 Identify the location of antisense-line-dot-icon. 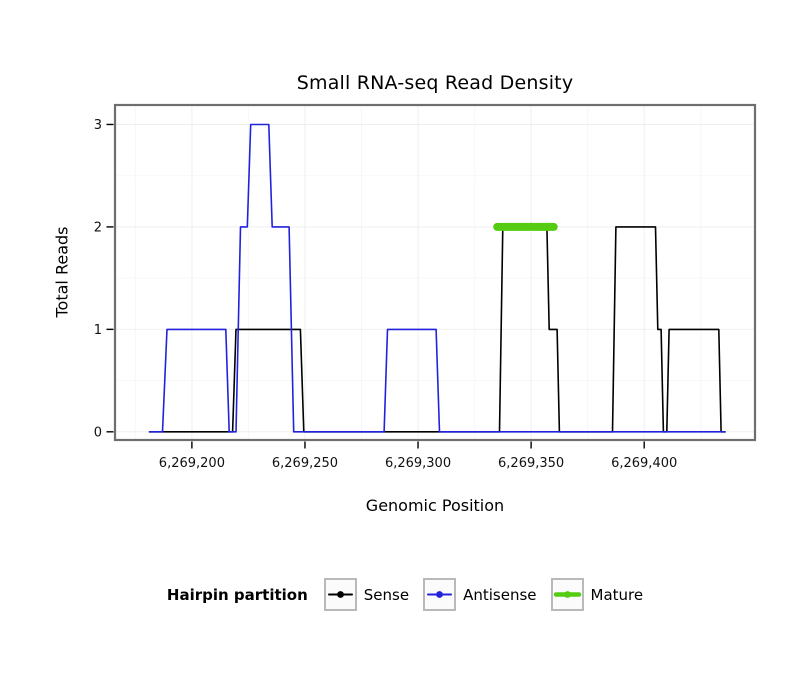
(440, 594).